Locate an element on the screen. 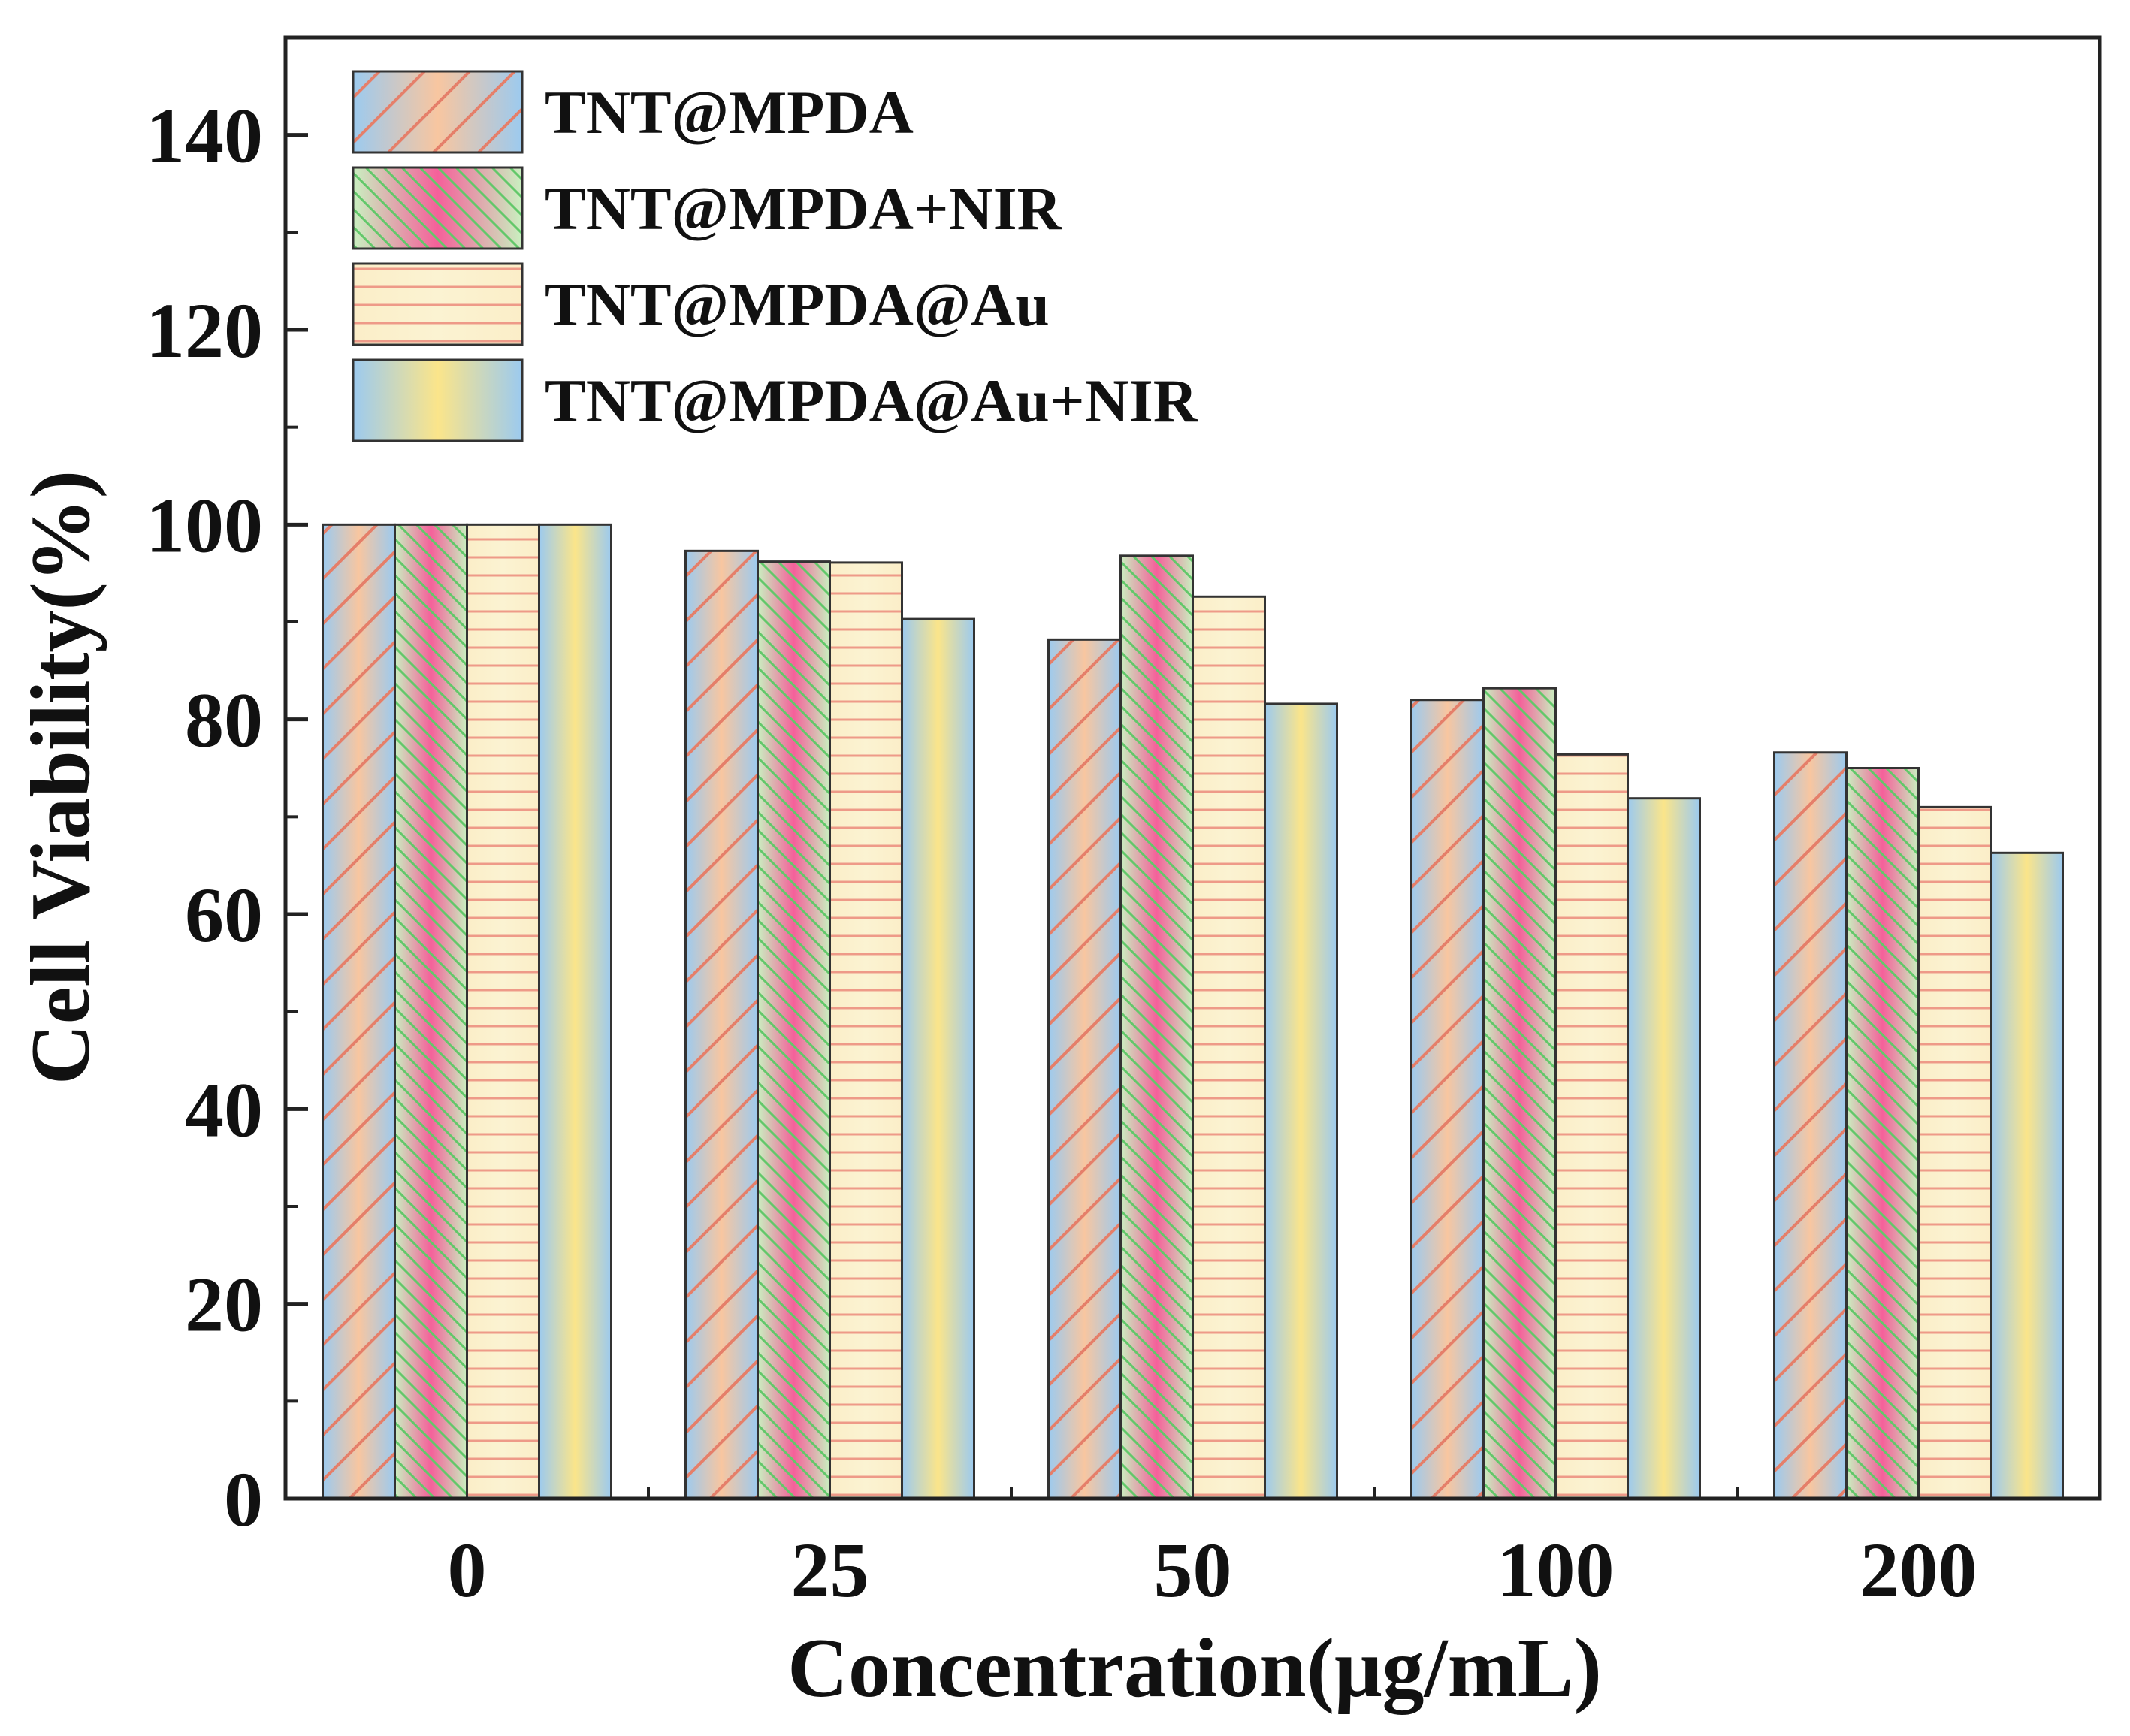 The height and width of the screenshot is (1736, 2130). legend-label: TNT@MPDA@Au+NIR is located at coordinates (871, 401).